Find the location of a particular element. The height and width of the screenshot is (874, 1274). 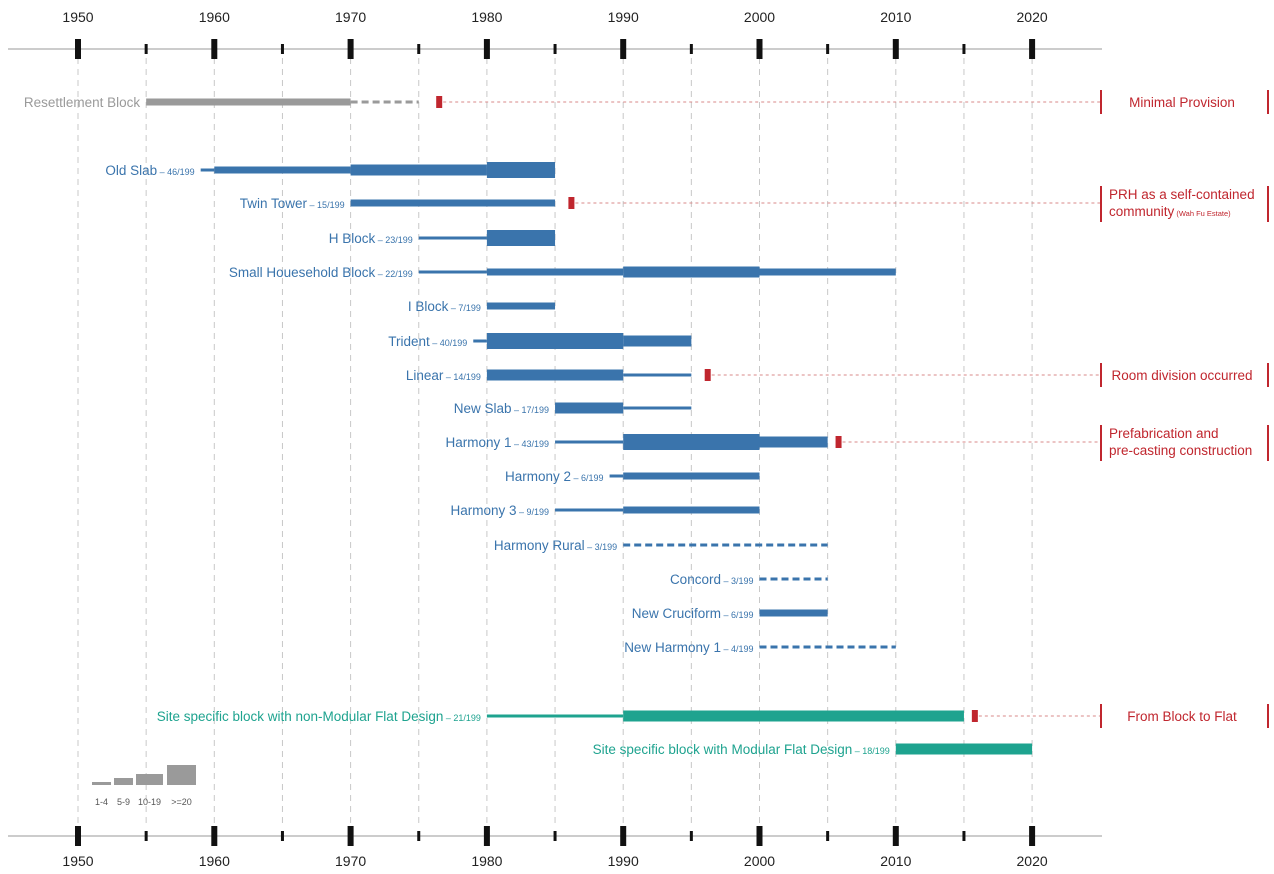

series-label: Harmony 2 – 6/199 is located at coordinates (554, 476).